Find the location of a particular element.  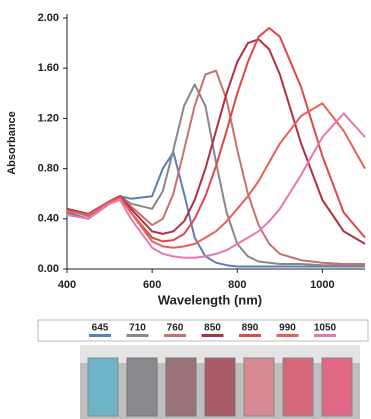

y-axis-label: Absorbance is located at coordinates (12, 143).